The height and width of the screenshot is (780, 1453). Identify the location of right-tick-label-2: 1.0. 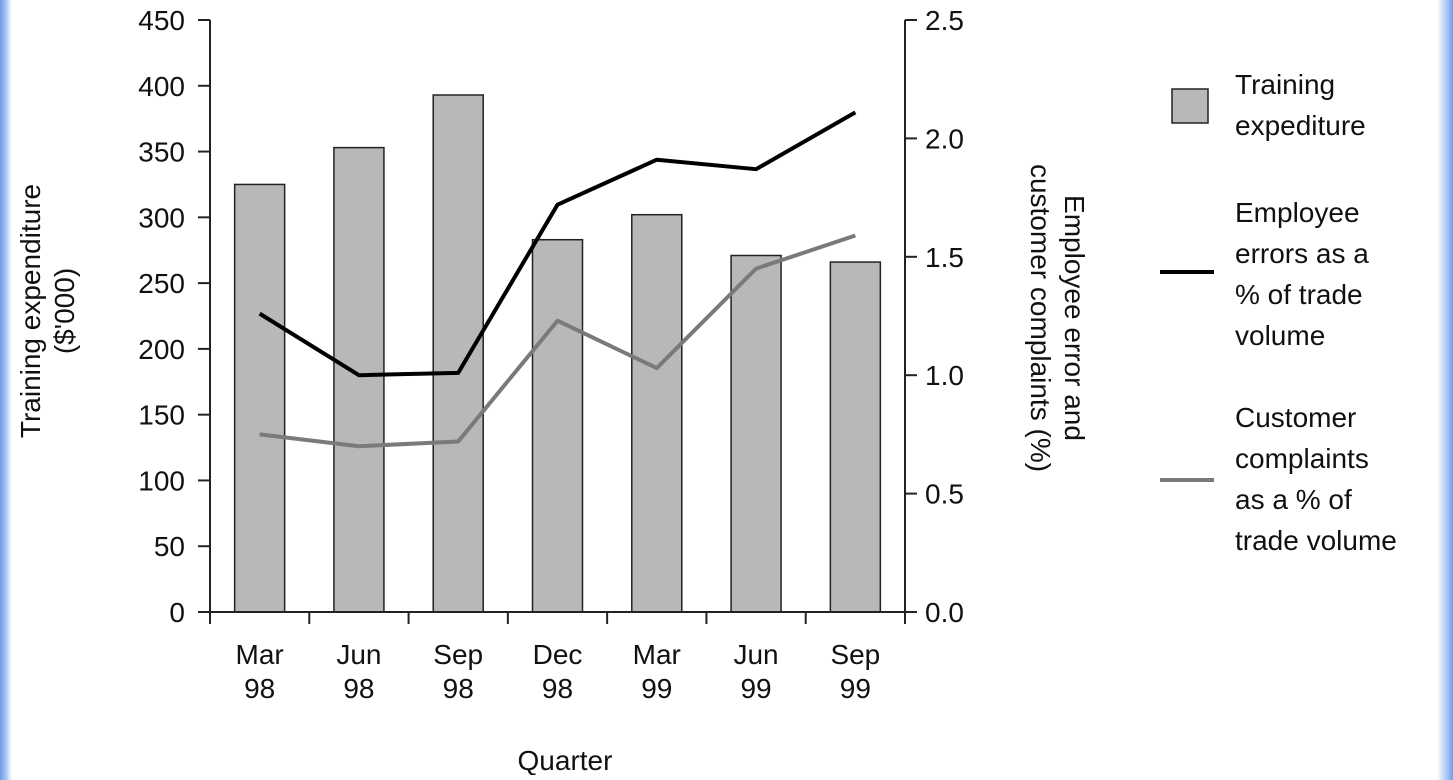
(944, 375).